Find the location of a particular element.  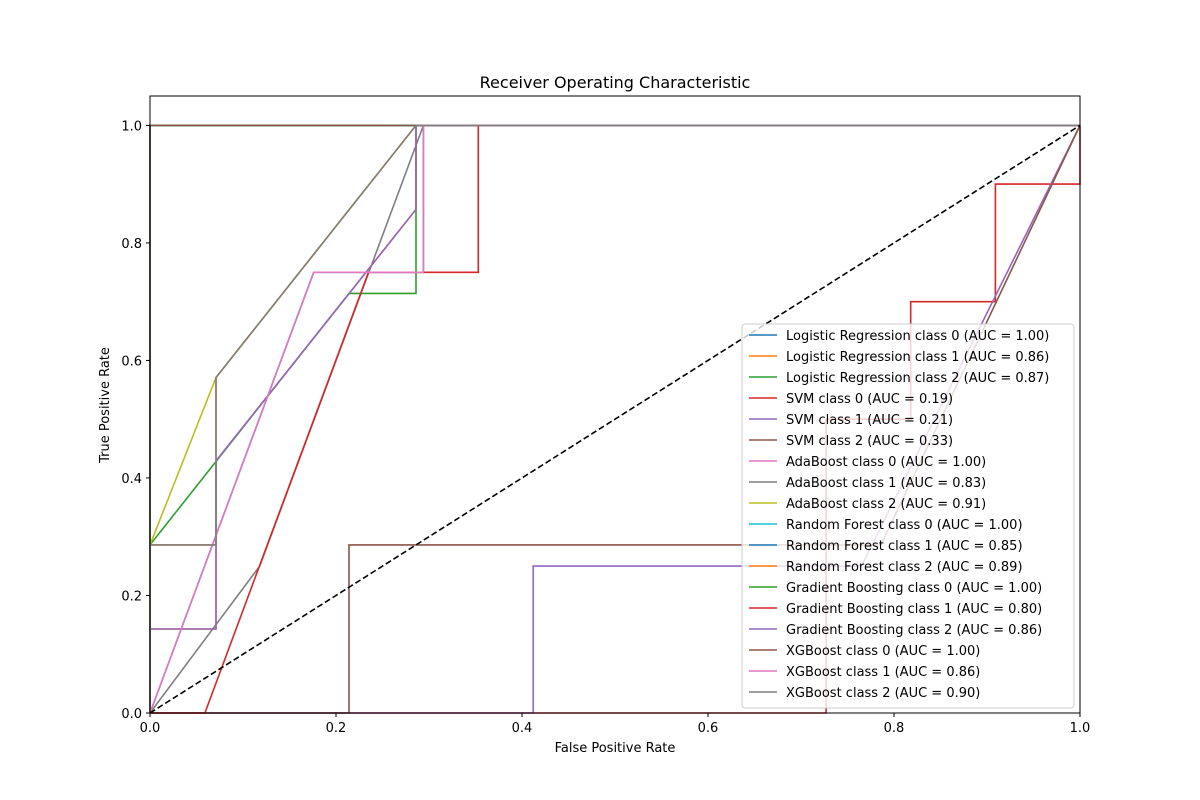

legend-box is located at coordinates (908, 516).